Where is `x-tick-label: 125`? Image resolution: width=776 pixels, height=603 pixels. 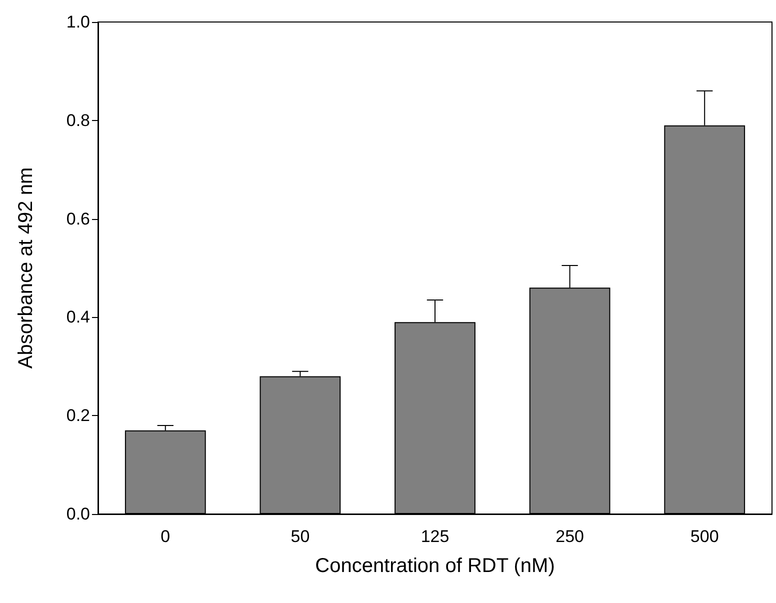 x-tick-label: 125 is located at coordinates (435, 536).